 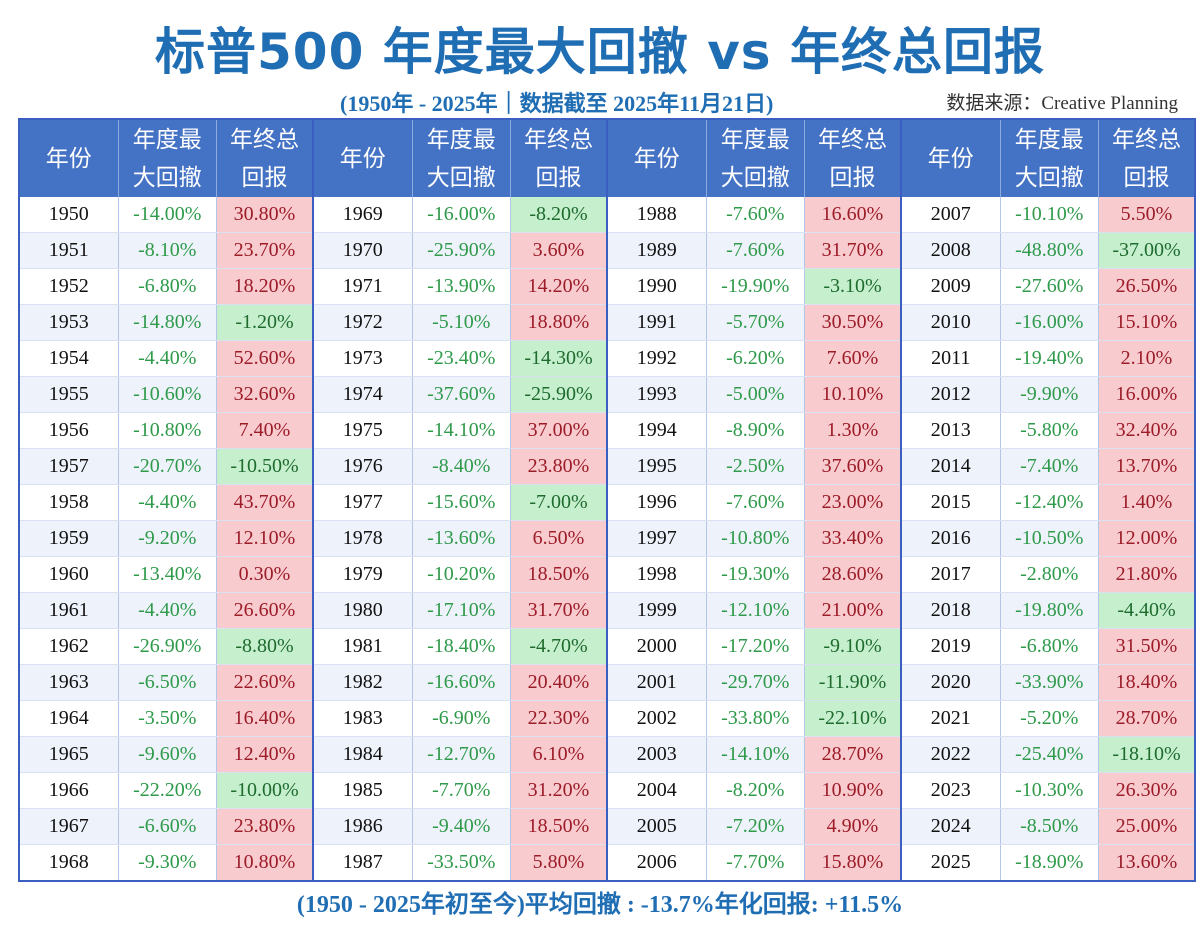 What do you see at coordinates (558, 466) in the screenshot?
I see `year-return-cell: 23.80%` at bounding box center [558, 466].